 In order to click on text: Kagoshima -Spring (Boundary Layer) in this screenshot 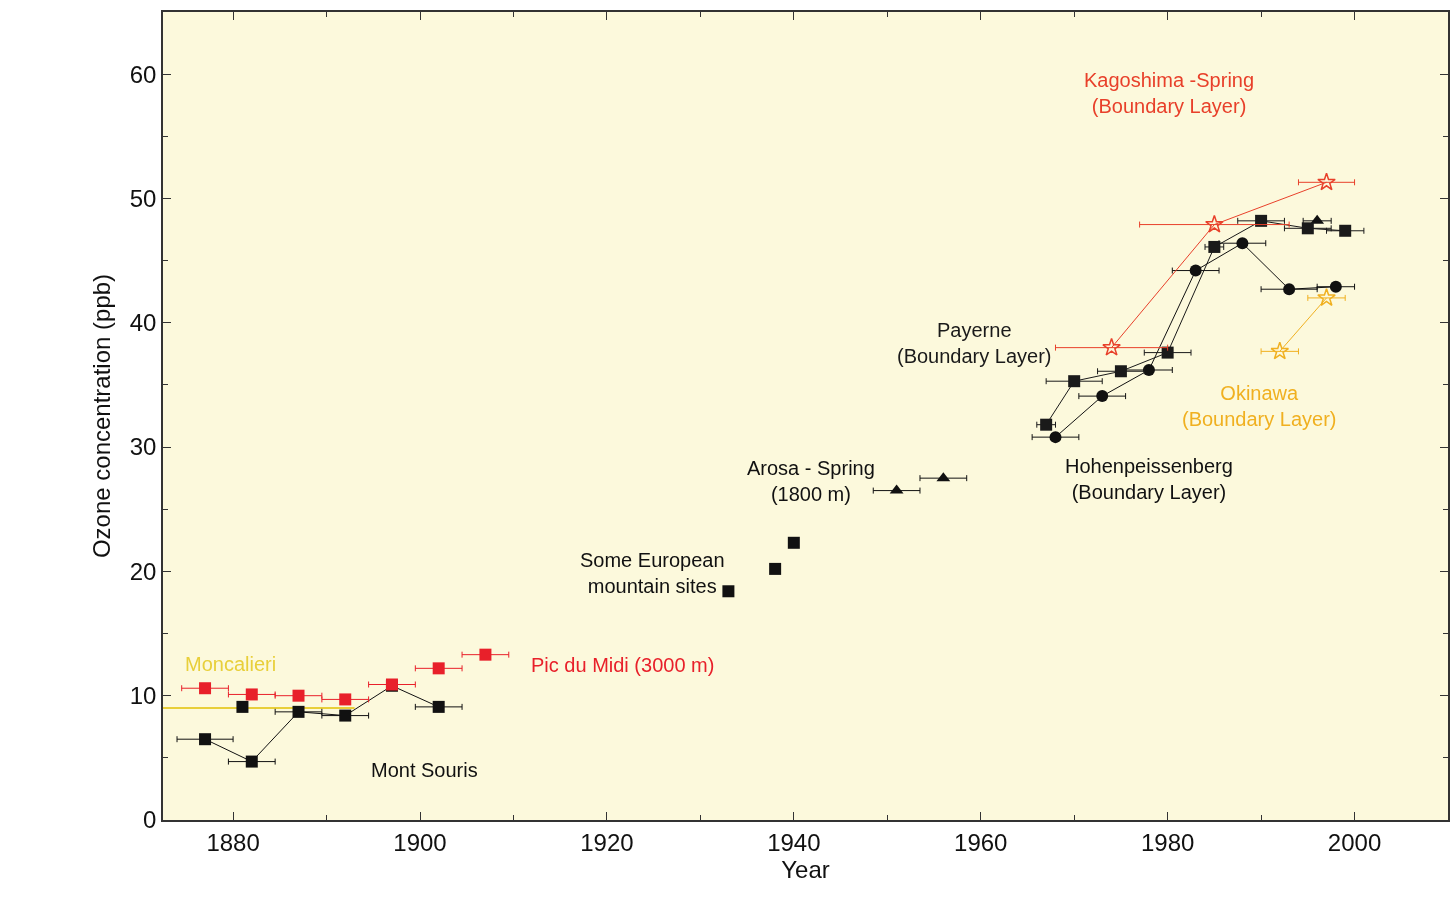, I will do `click(1169, 93)`.